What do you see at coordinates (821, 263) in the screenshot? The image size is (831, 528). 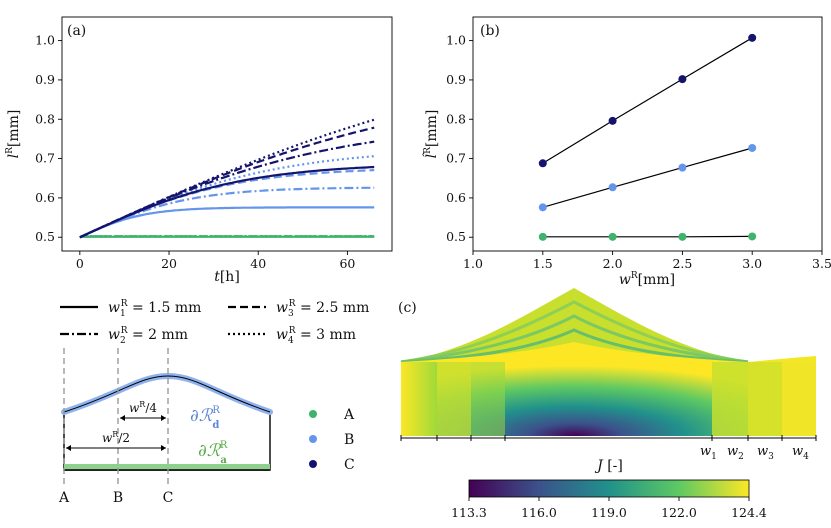 I see `panel-b-xtick-label: 3.5` at bounding box center [821, 263].